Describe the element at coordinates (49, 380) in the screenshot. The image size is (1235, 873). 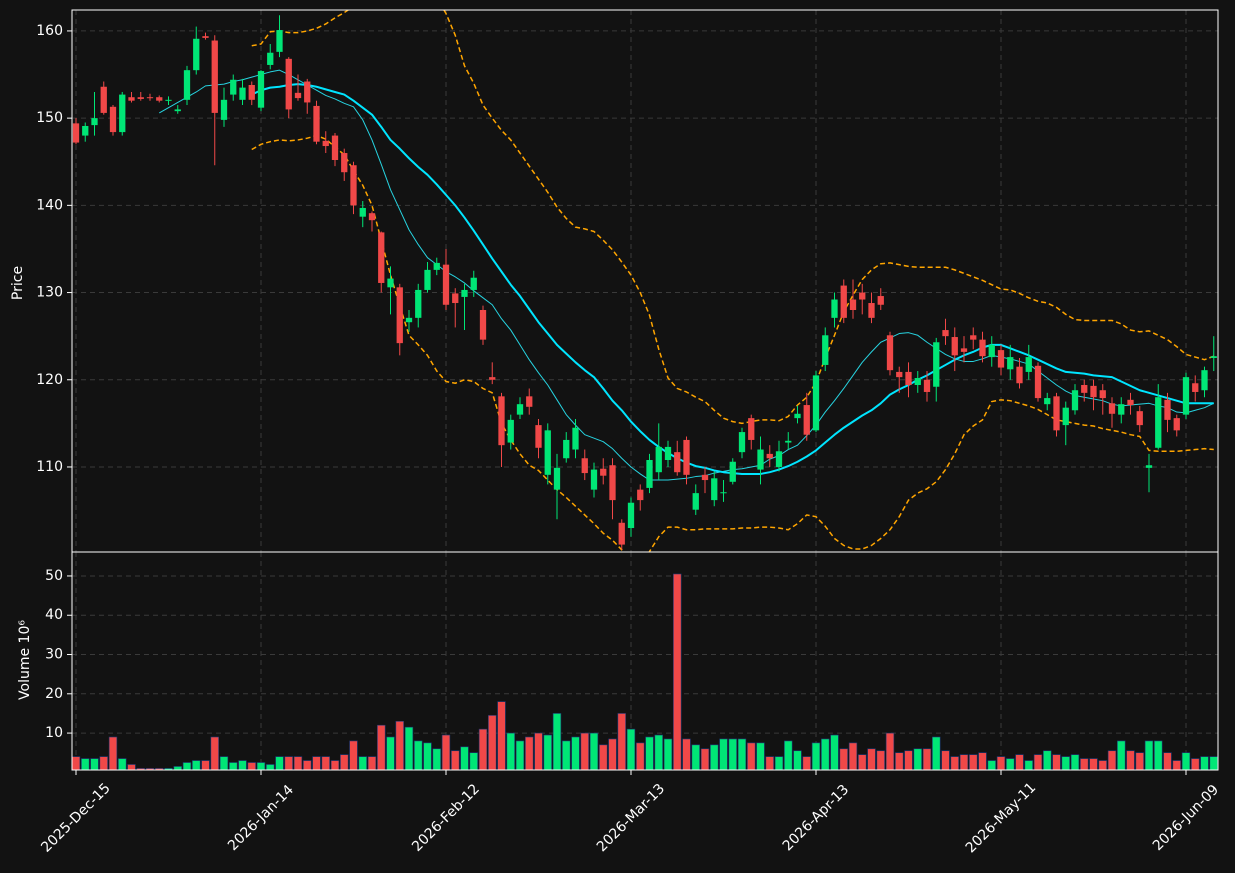
I see `y-tick-label: 120` at that location.